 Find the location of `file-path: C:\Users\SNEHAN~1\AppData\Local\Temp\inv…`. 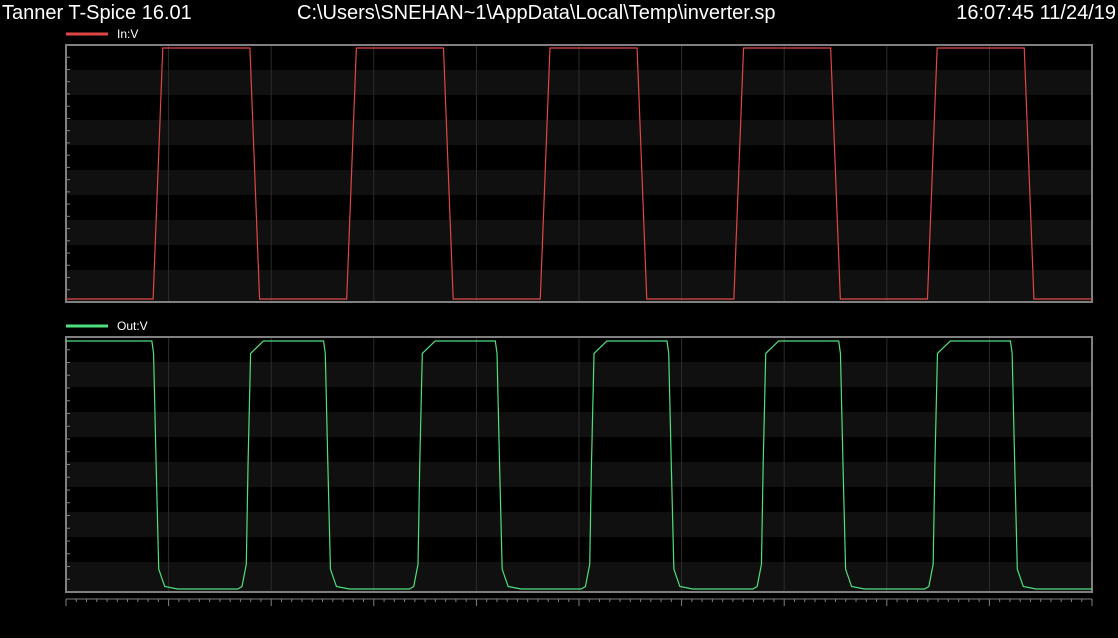

file-path: C:\Users\SNEHAN~1\AppData\Local\Temp\inv… is located at coordinates (536, 13).